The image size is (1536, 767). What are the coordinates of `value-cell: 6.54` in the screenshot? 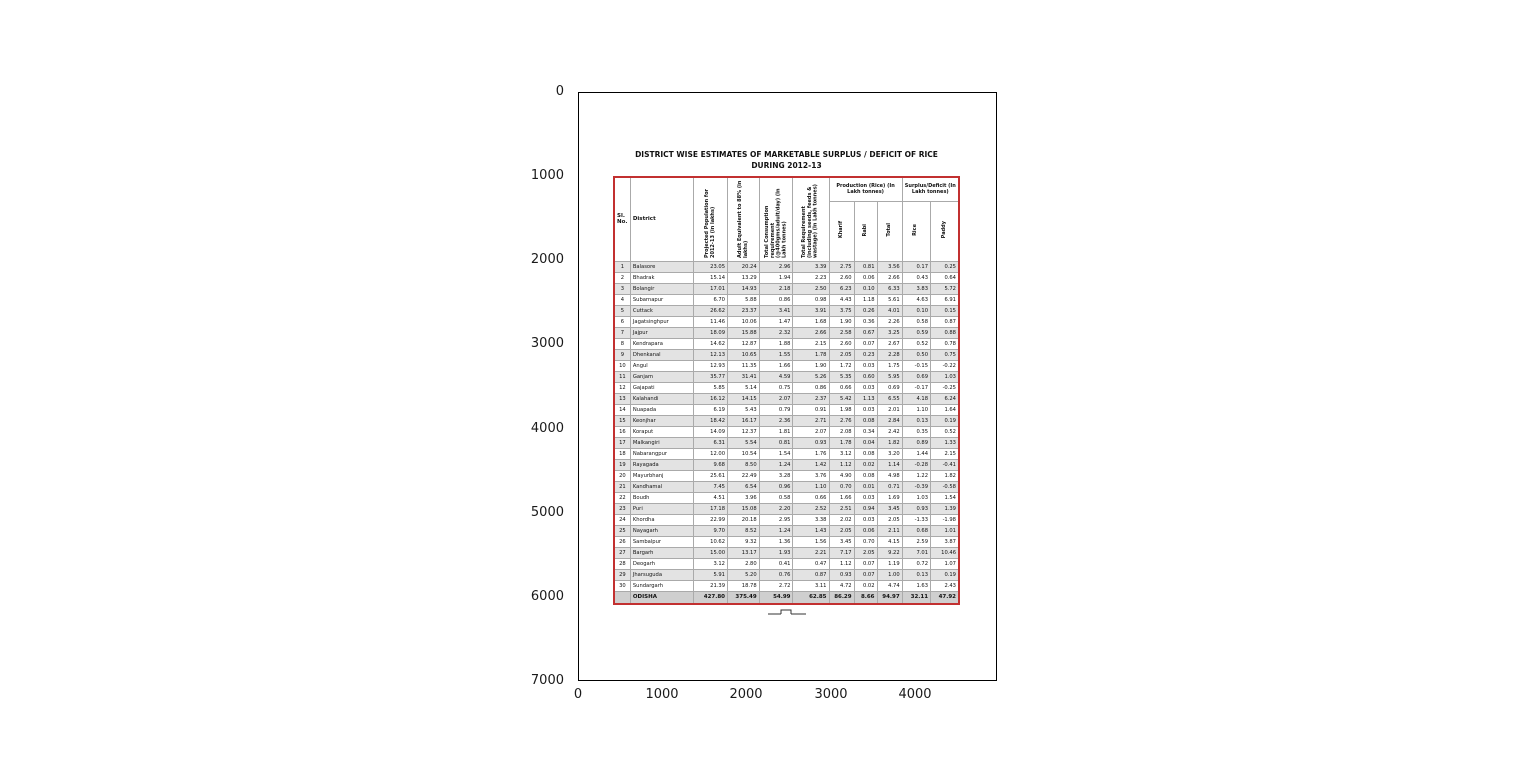 It's located at (743, 486).